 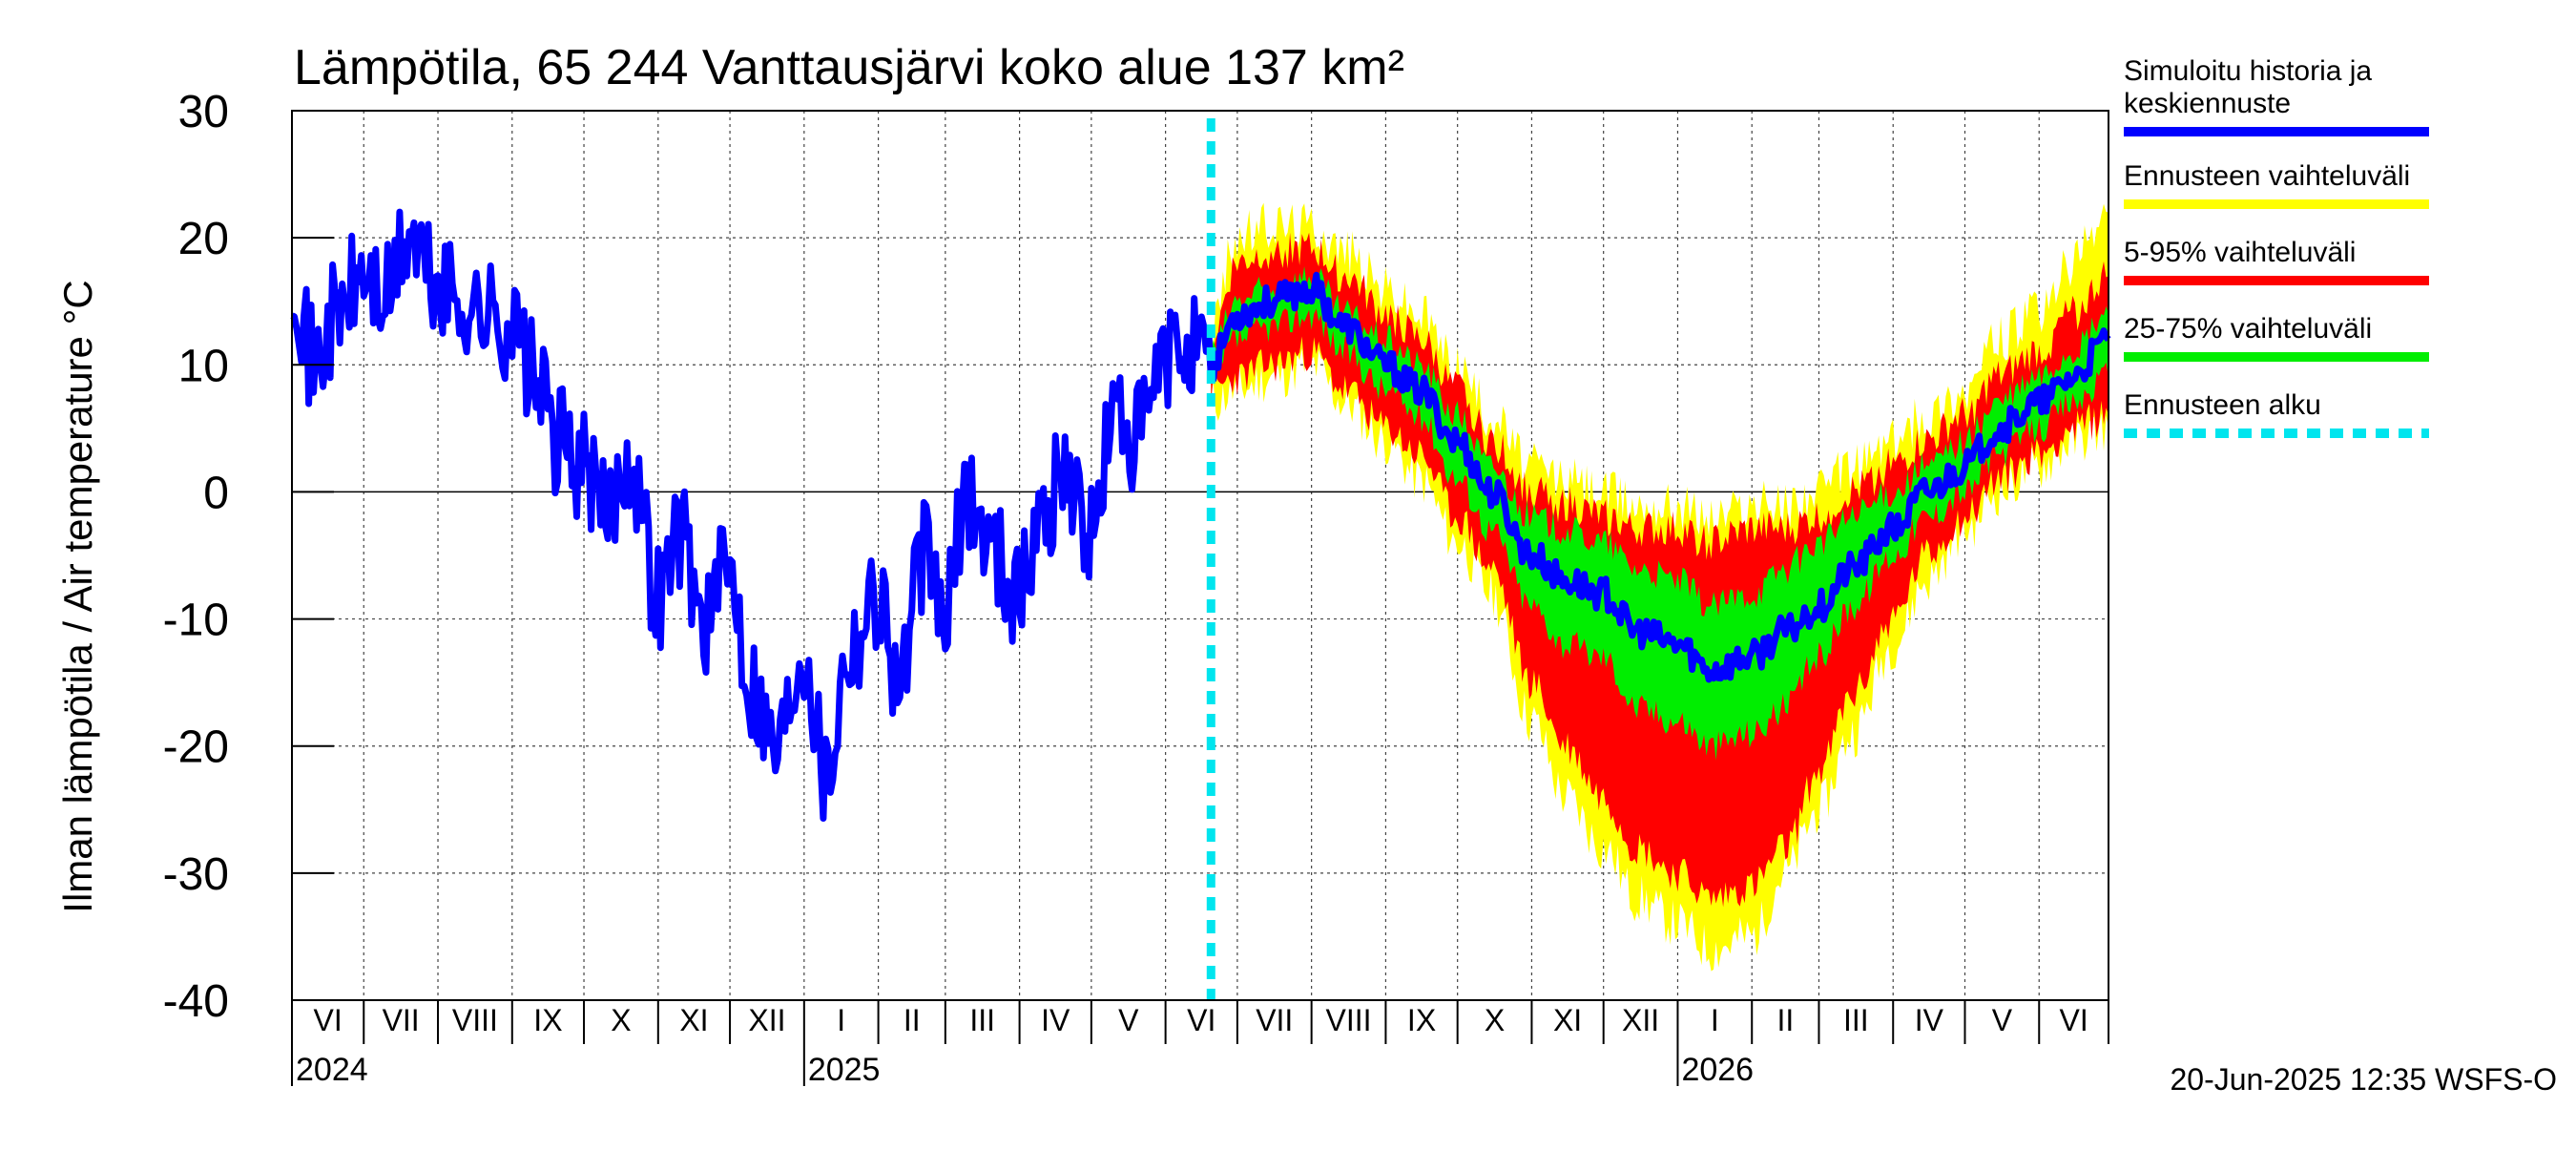 What do you see at coordinates (203, 366) in the screenshot?
I see `y-tick-label: 10` at bounding box center [203, 366].